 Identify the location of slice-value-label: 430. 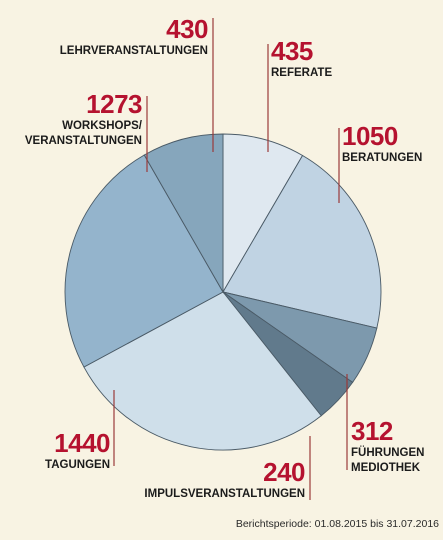
(187, 29).